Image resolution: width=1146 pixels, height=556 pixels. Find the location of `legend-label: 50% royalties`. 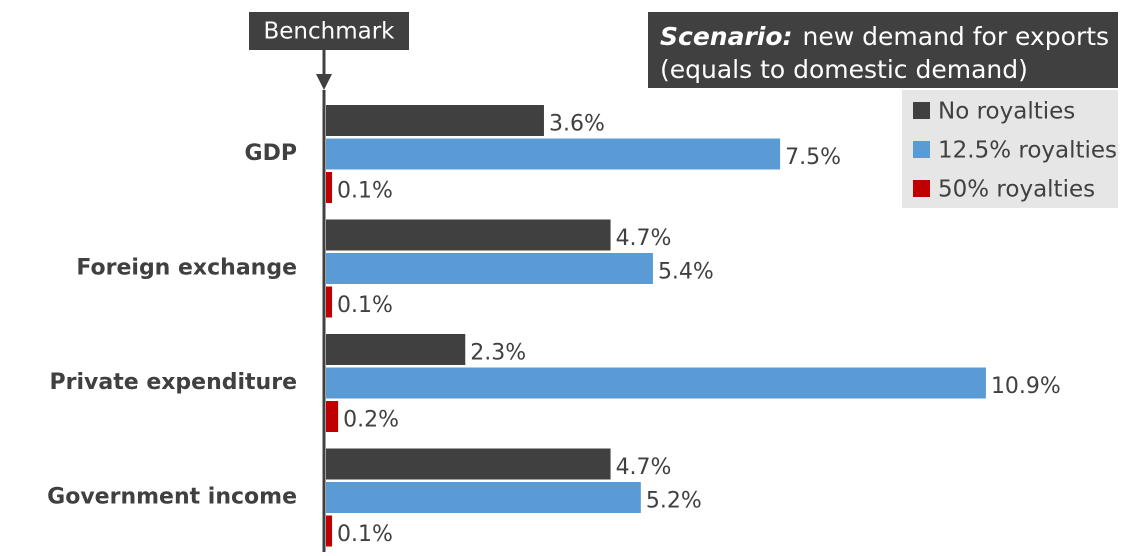

legend-label: 50% royalties is located at coordinates (1016, 190).